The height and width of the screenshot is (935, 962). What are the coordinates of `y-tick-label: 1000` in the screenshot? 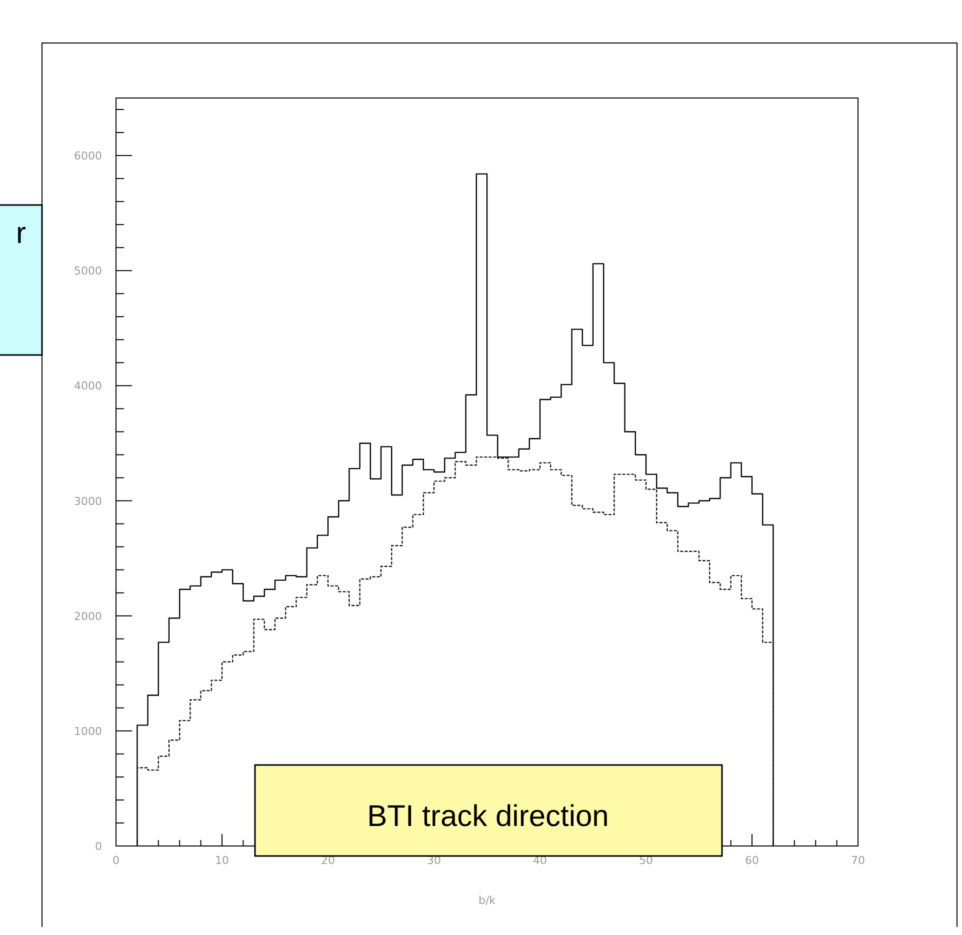 It's located at (88, 731).